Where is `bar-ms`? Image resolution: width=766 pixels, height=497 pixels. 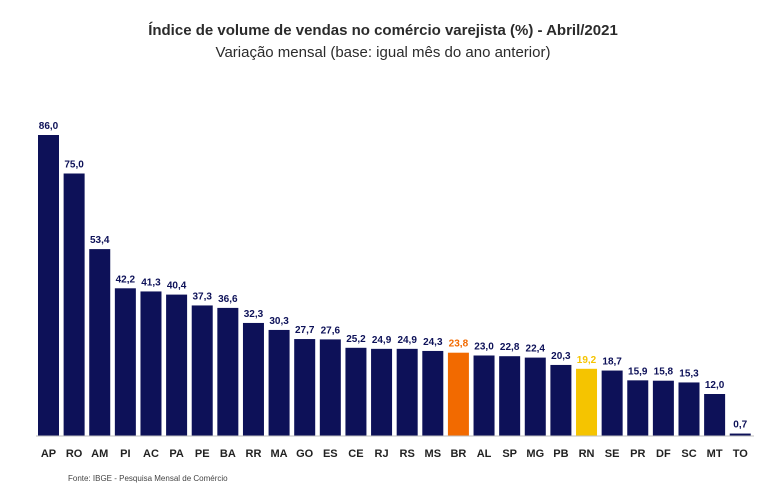 bar-ms is located at coordinates (433, 393).